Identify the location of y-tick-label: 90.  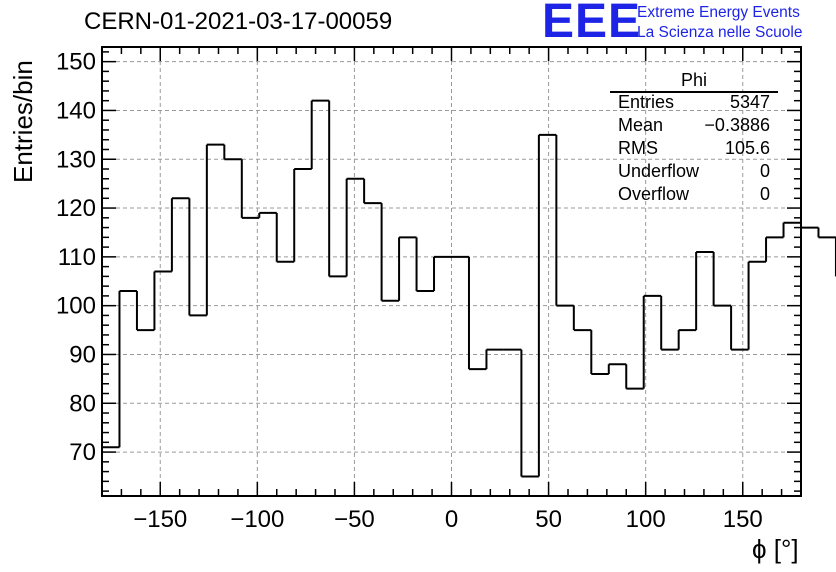
(82, 354).